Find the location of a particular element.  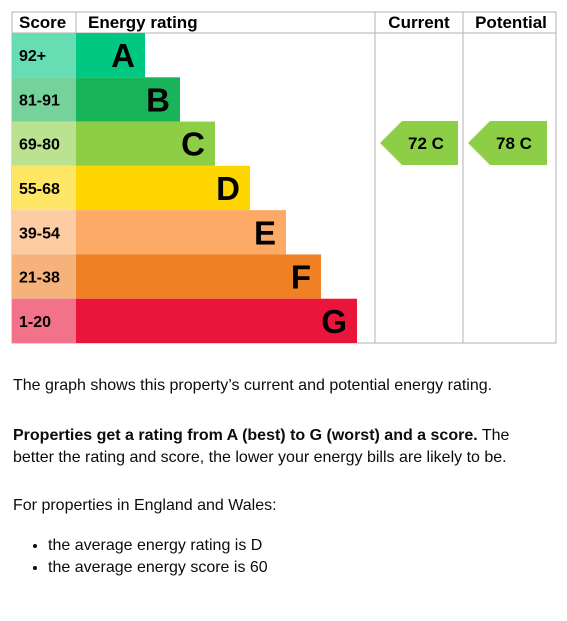

header: Energy rating is located at coordinates (143, 22).